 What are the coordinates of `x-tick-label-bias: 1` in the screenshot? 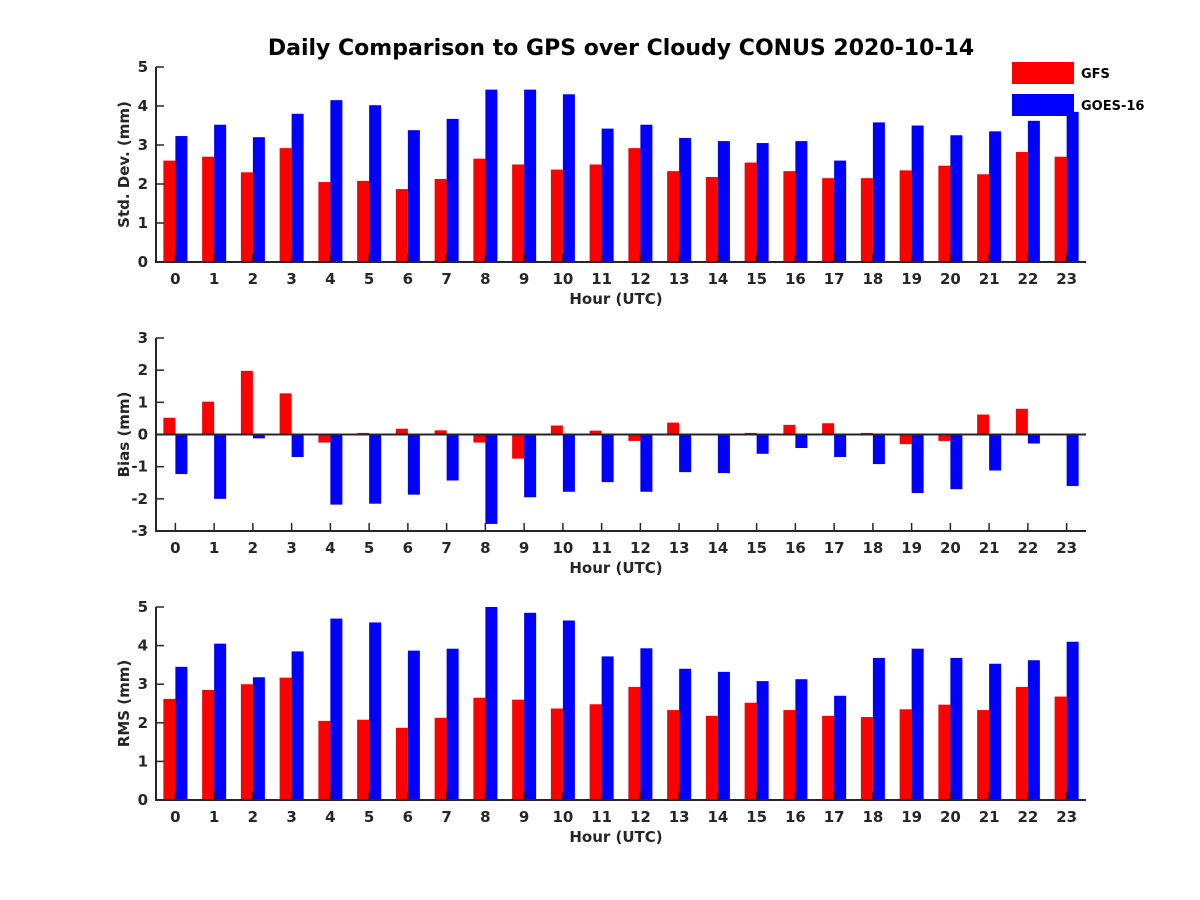 It's located at (214, 548).